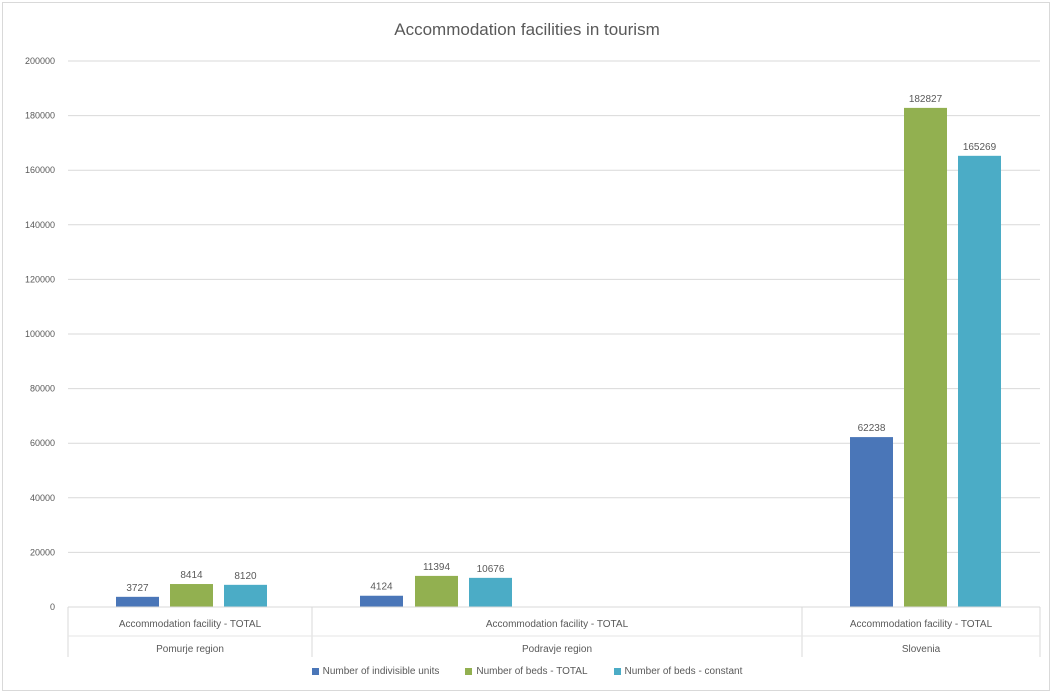 The height and width of the screenshot is (695, 1054). What do you see at coordinates (980, 147) in the screenshot?
I see `data-label: 165269` at bounding box center [980, 147].